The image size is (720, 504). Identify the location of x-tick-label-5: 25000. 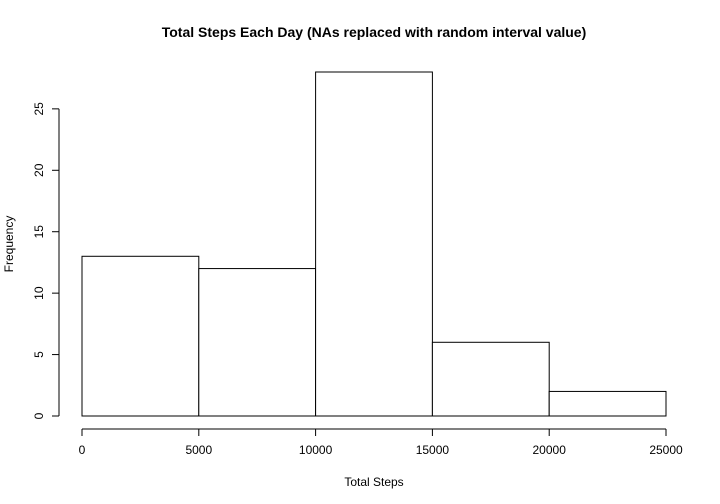
(666, 450).